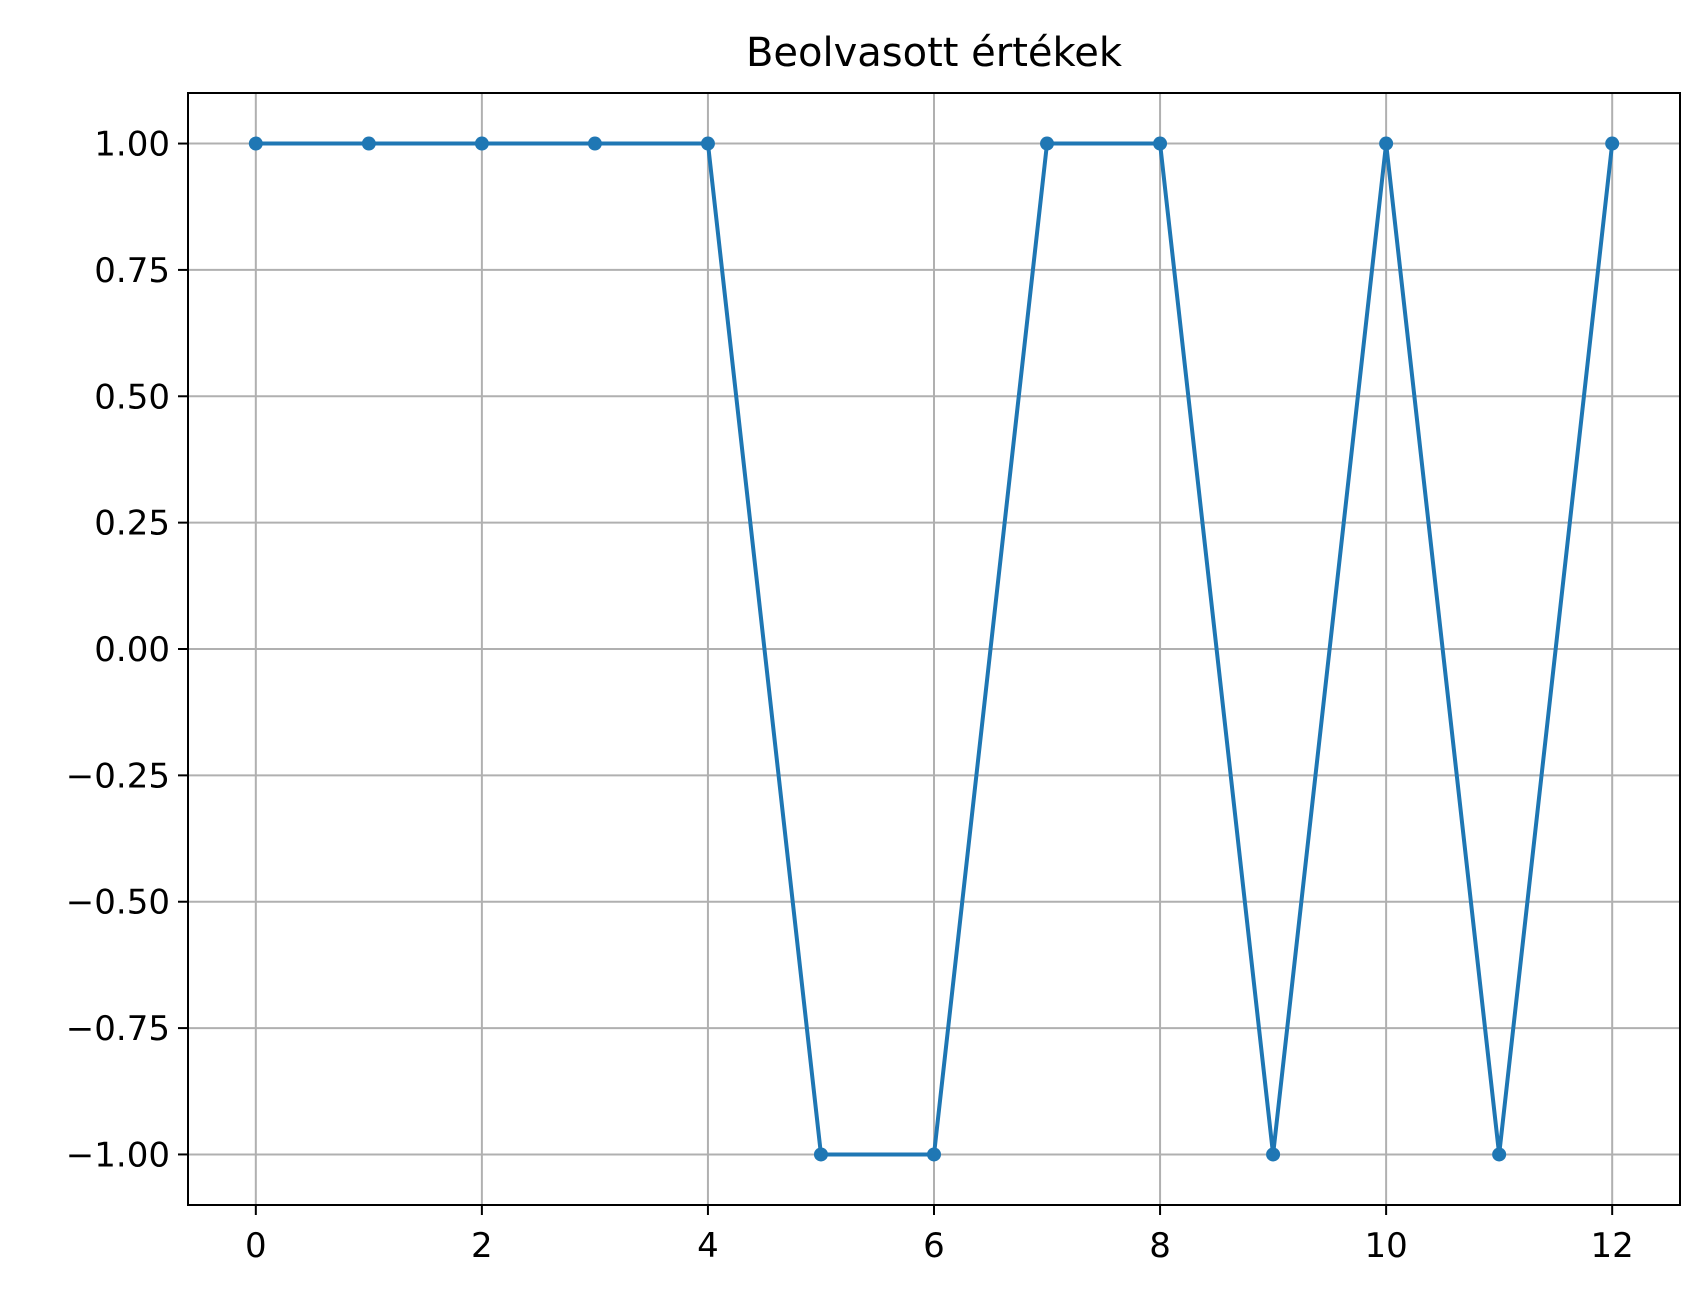 The image size is (1704, 1300). Describe the element at coordinates (132, 397) in the screenshot. I see `y-tick-label: 0.50` at that location.